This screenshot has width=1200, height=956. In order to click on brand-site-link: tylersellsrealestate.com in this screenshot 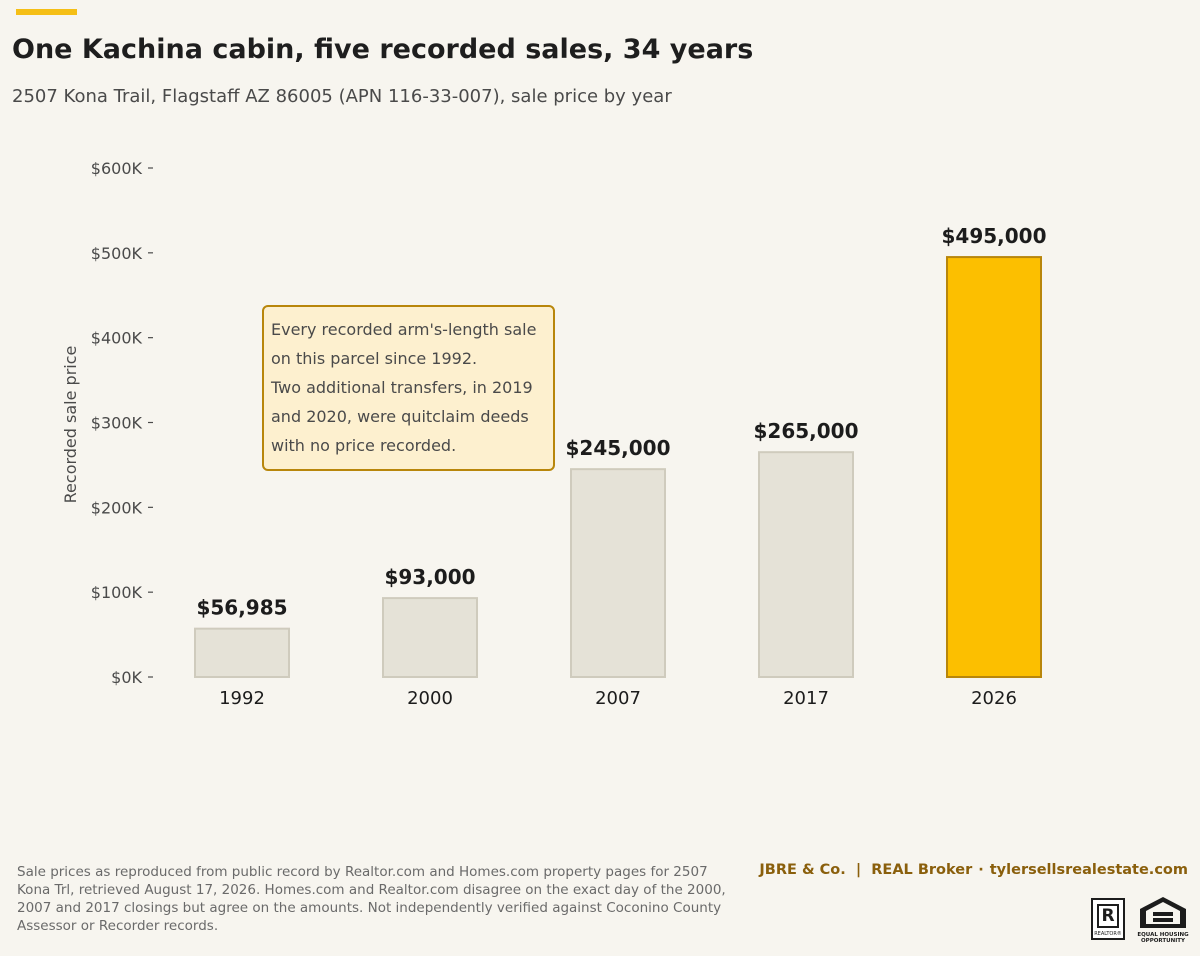, I will do `click(1088, 870)`.